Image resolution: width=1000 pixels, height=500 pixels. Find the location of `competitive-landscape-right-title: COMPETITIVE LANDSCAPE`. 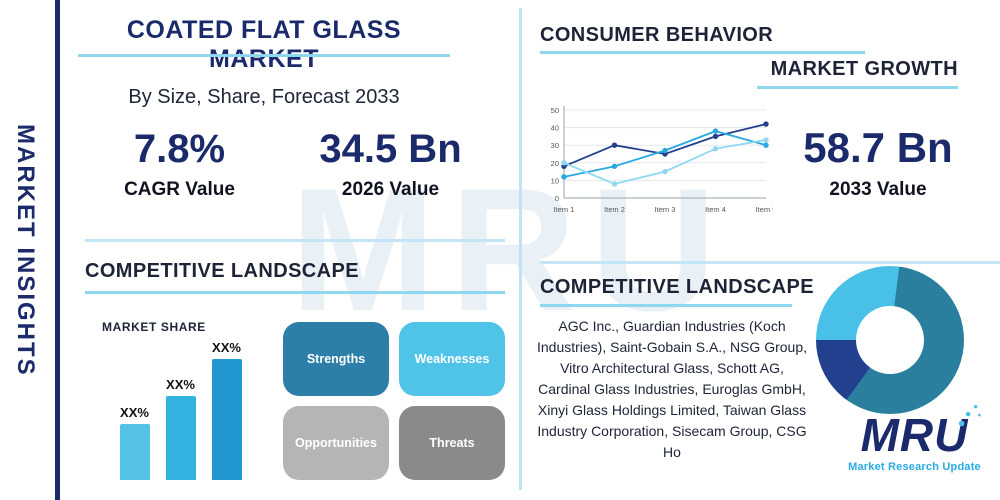

competitive-landscape-right-title: COMPETITIVE LANDSCAPE is located at coordinates (677, 287).